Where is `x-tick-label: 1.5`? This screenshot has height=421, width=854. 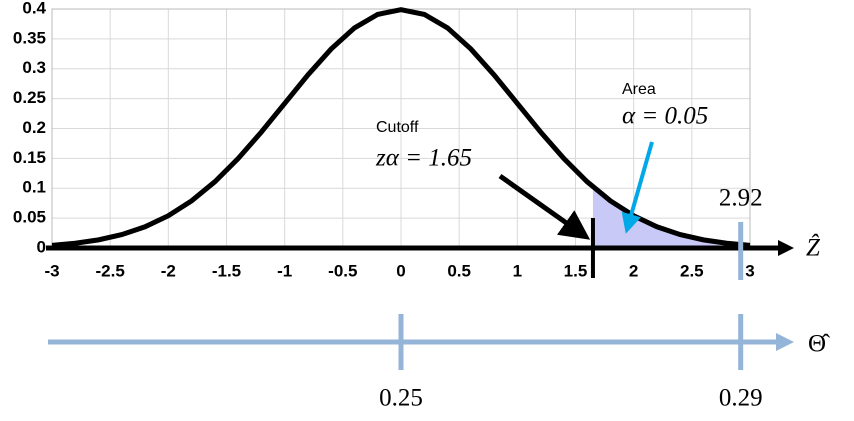 x-tick-label: 1.5 is located at coordinates (576, 270).